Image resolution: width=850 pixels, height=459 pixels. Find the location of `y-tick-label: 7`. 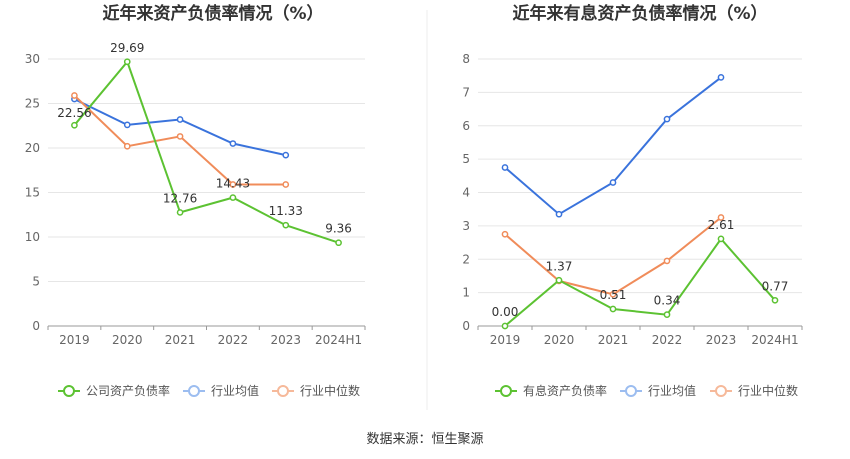

y-tick-label: 7 is located at coordinates (466, 92).